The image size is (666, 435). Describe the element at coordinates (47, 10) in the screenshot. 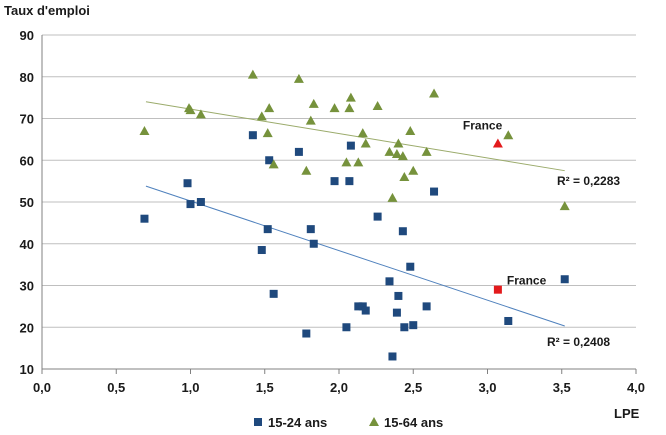

I see `y-axis-title: Taux d'emploi` at that location.